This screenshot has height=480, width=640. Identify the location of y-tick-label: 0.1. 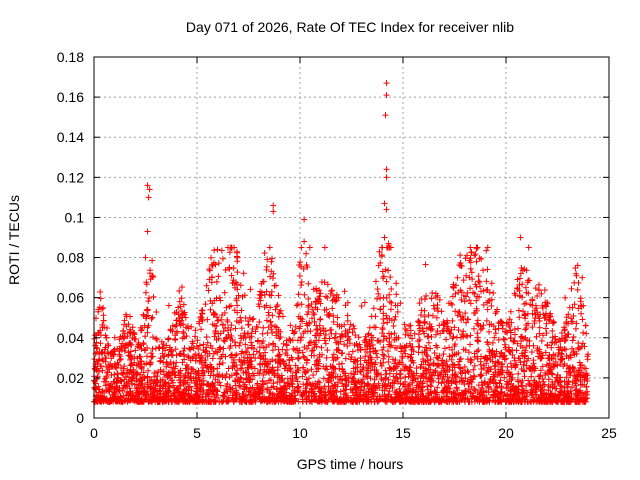
(75, 217).